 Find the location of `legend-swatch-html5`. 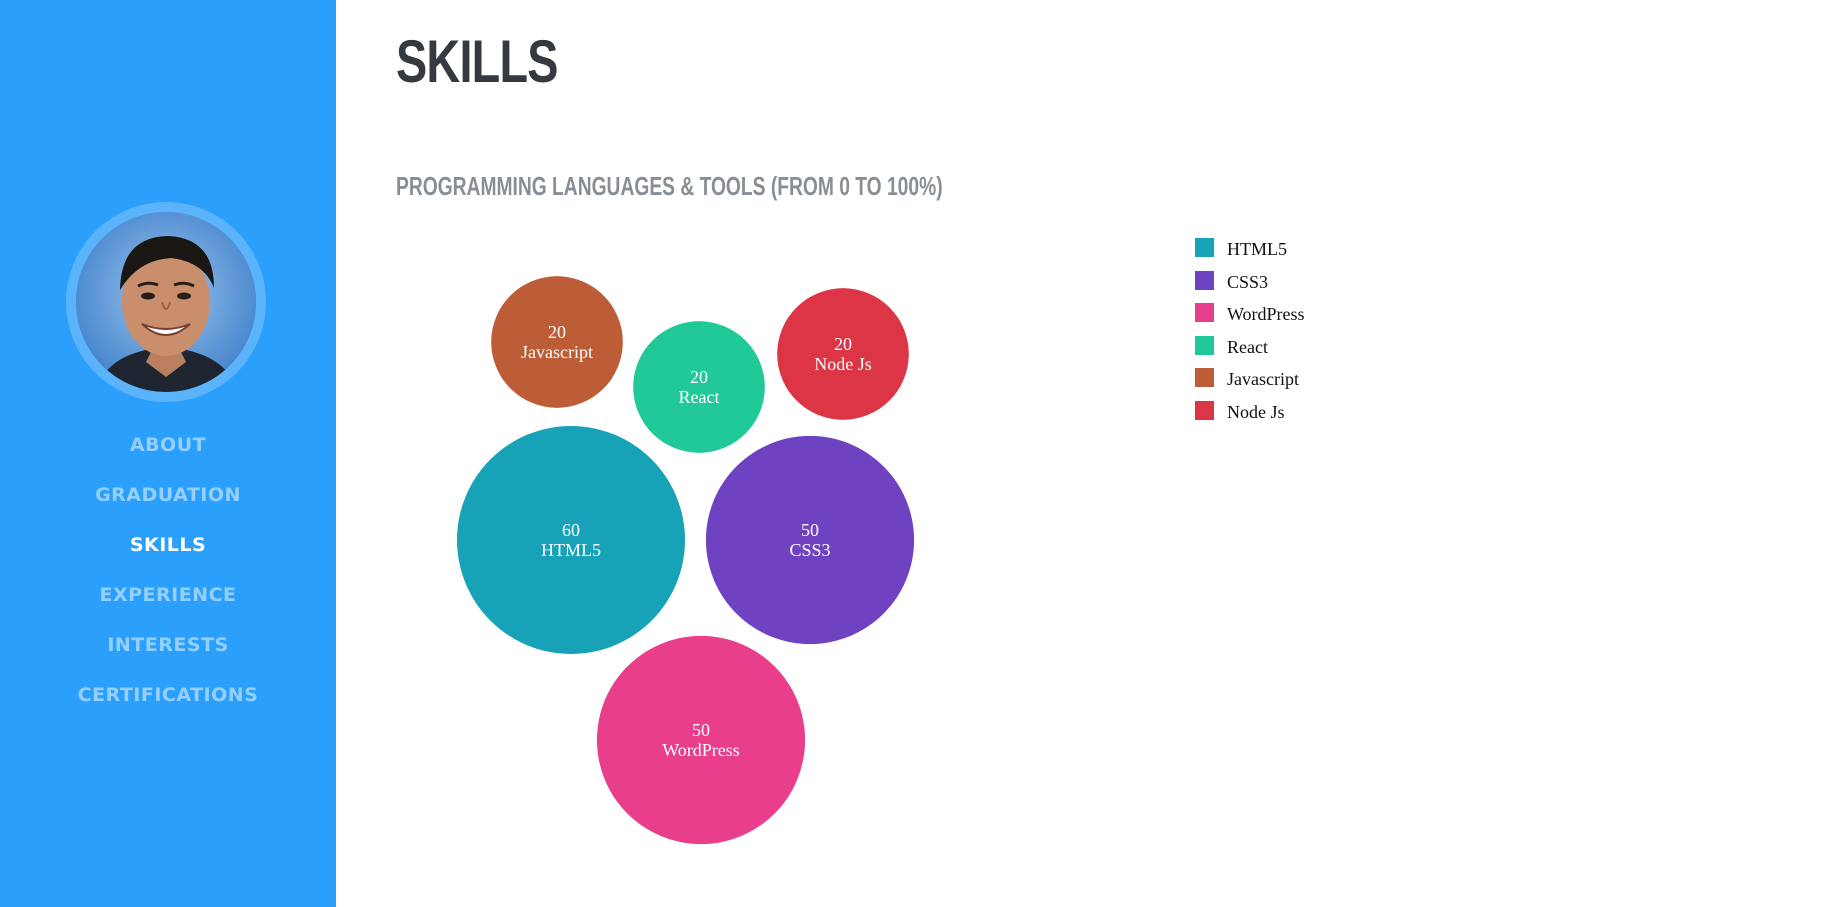

legend-swatch-html5 is located at coordinates (1204, 247).